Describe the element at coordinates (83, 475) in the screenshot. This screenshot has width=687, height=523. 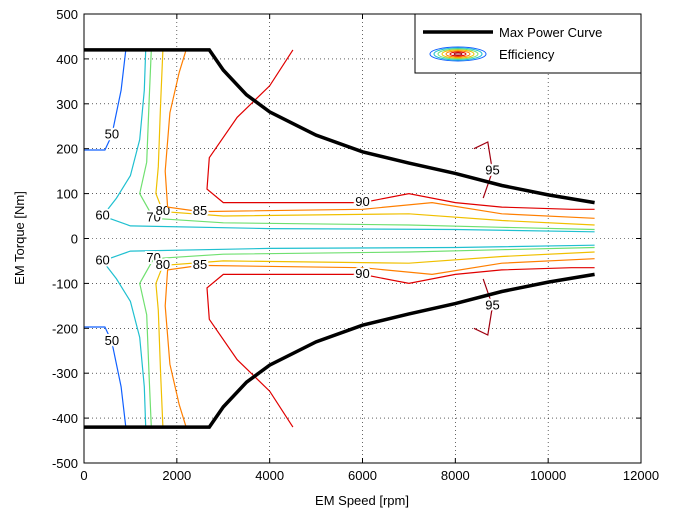
I see `x-tick-label: 0` at that location.